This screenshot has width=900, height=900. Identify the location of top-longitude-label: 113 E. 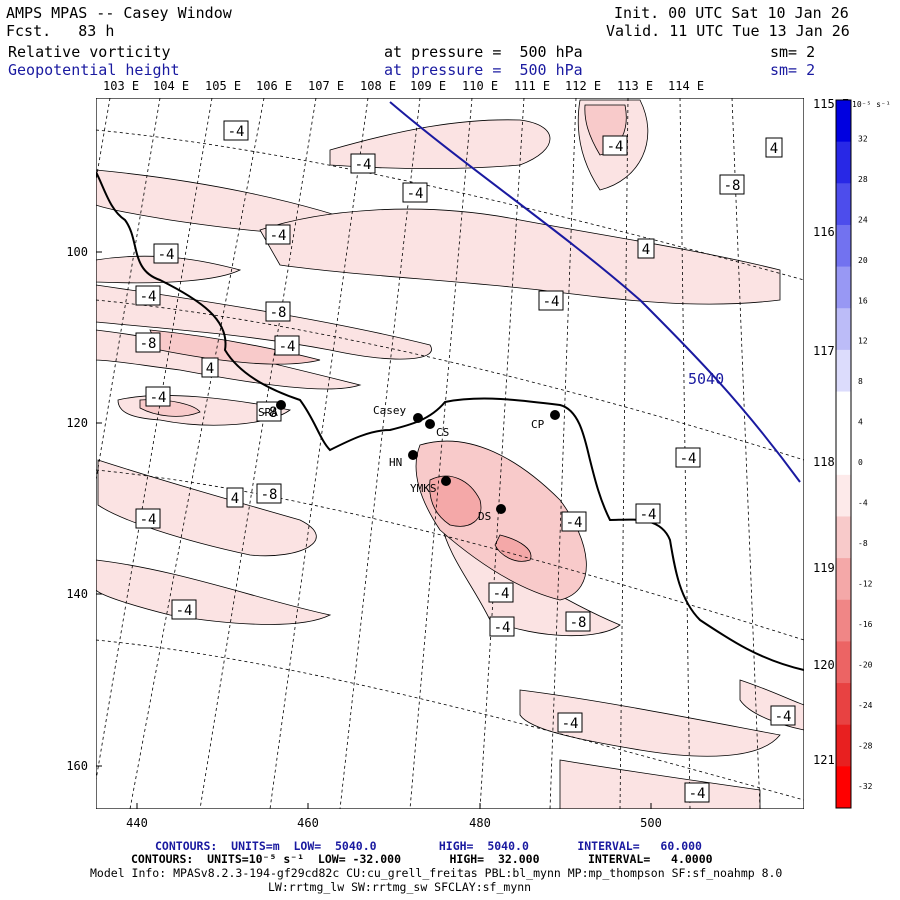
(635, 86).